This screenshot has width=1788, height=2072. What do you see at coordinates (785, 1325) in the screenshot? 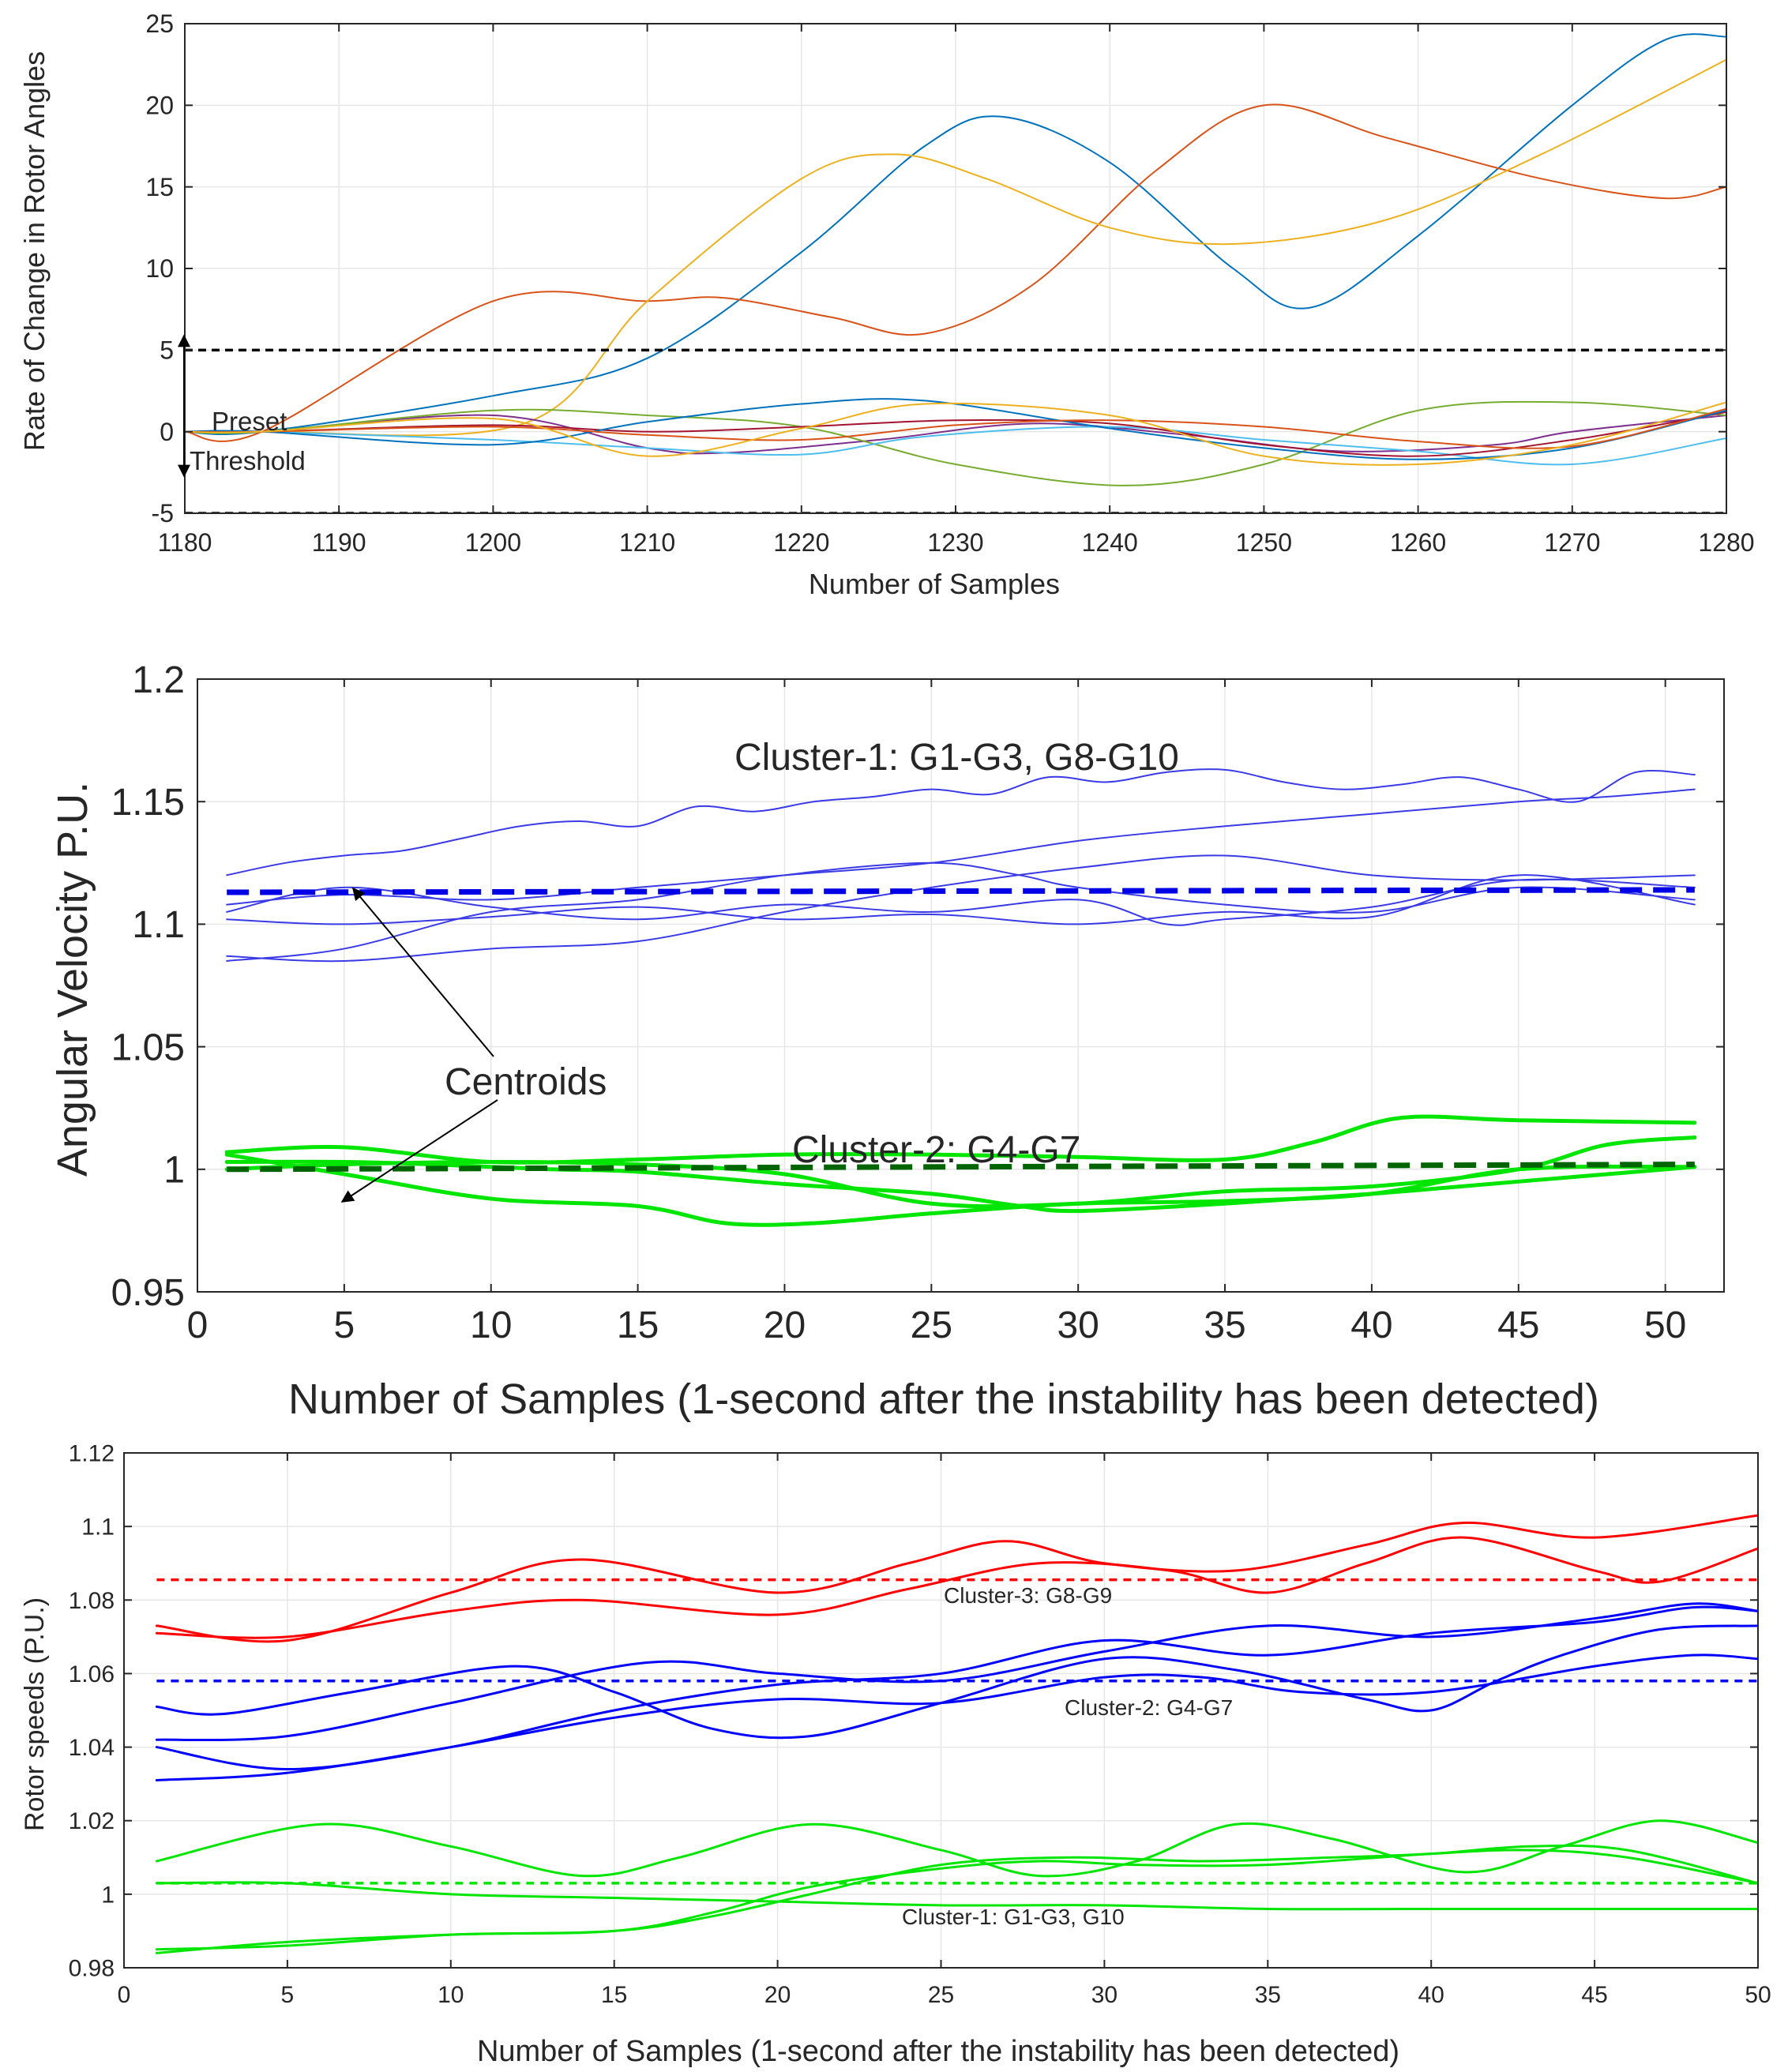
I see `chart-2-x-tick-label: 20` at bounding box center [785, 1325].